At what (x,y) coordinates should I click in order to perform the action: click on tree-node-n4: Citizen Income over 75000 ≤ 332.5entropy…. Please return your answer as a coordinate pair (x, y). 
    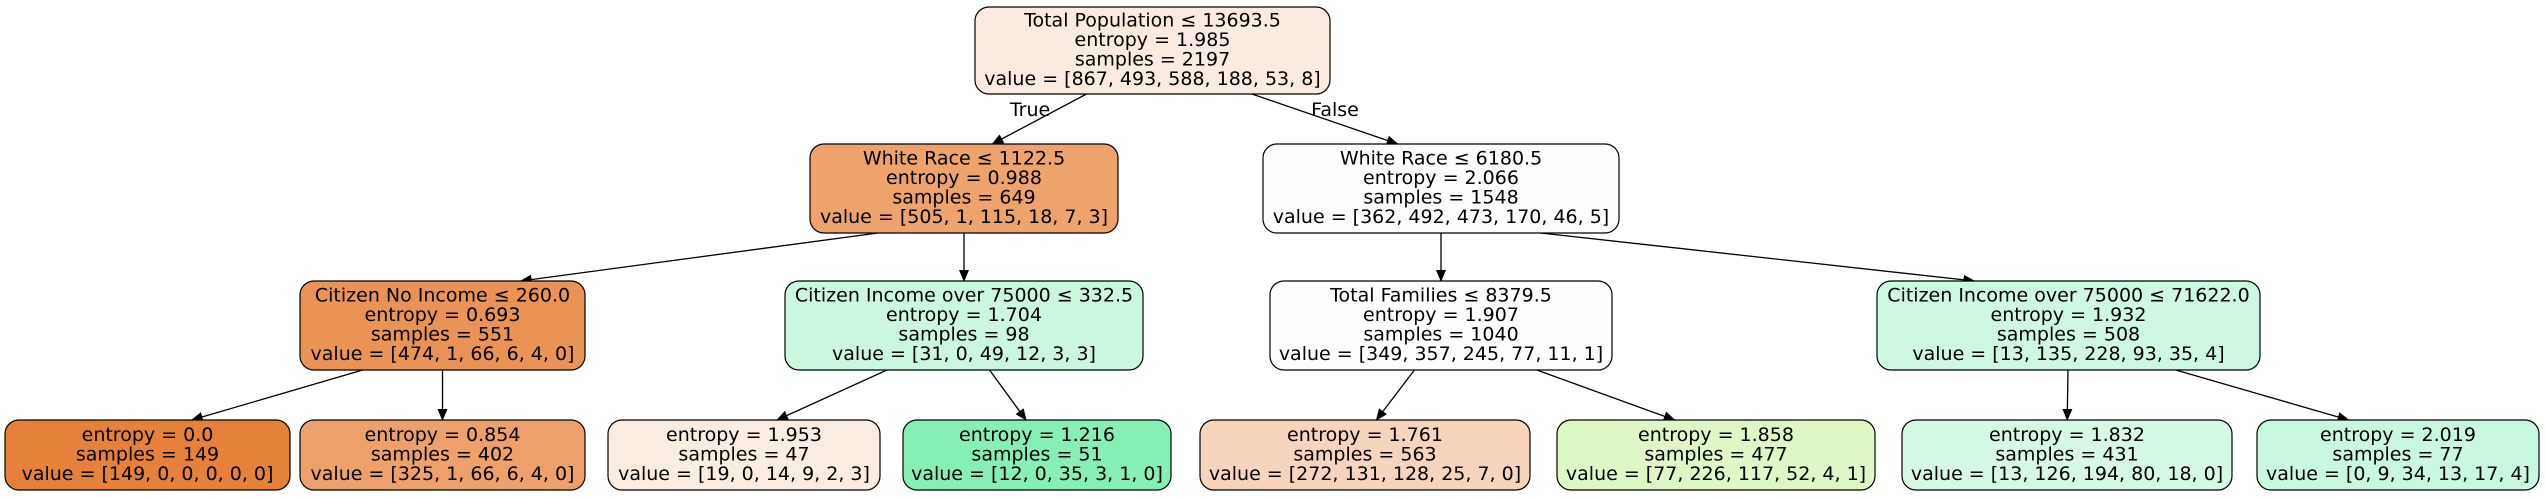
    Looking at the image, I should click on (964, 325).